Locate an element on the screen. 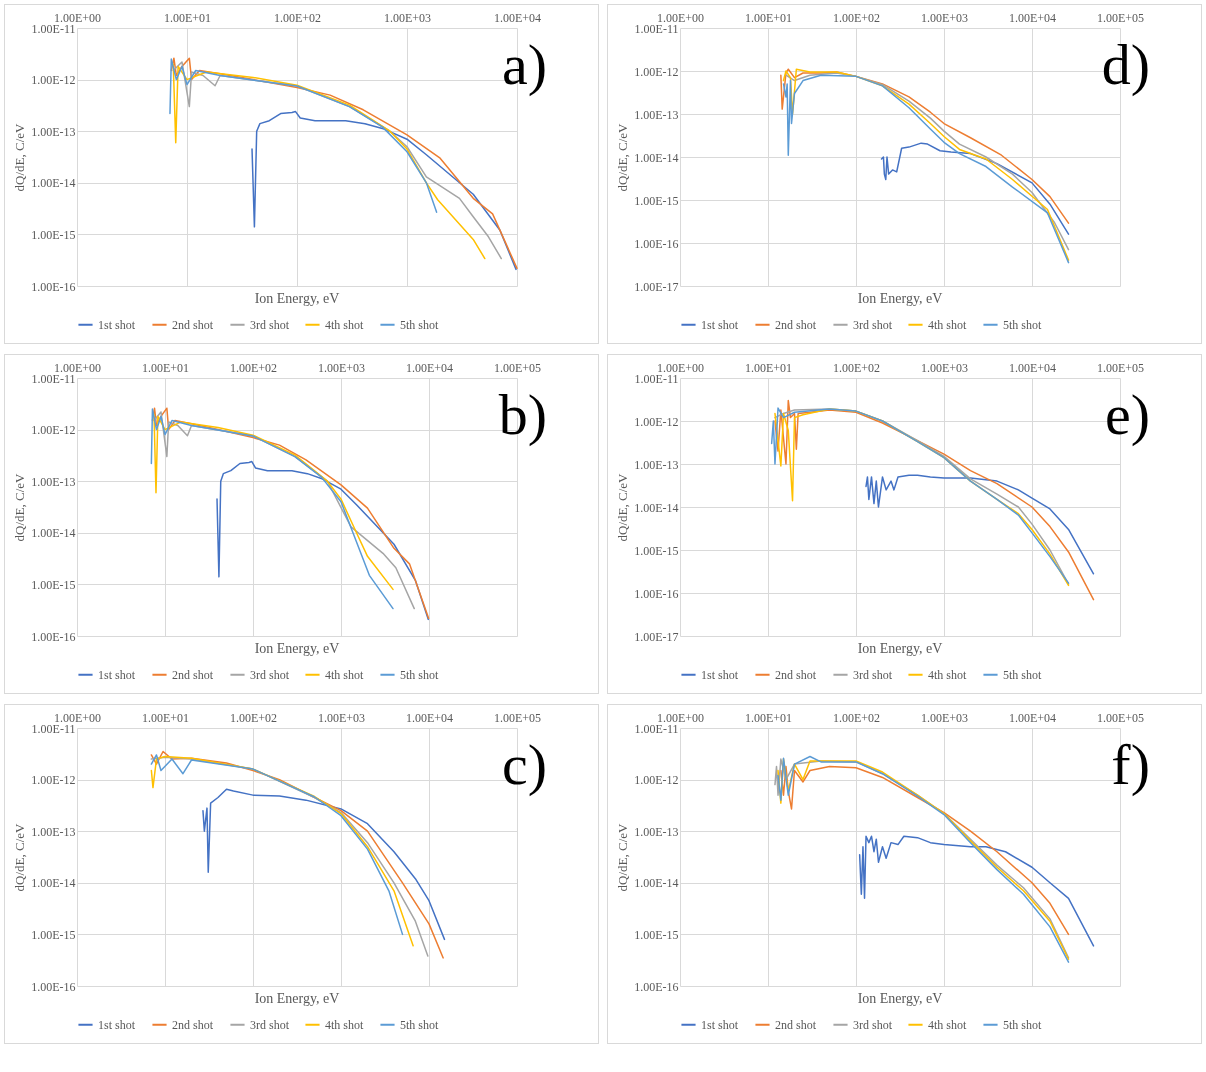 The height and width of the screenshot is (1072, 1206). annotation: a) is located at coordinates (524, 64).